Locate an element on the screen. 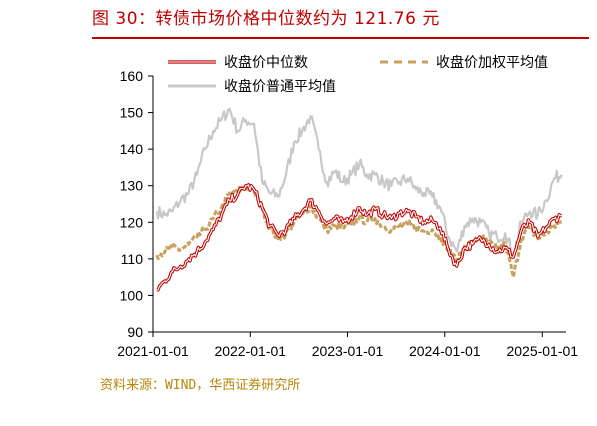 The image size is (597, 426). x-tick-label: 2022-01-01 is located at coordinates (250, 351).